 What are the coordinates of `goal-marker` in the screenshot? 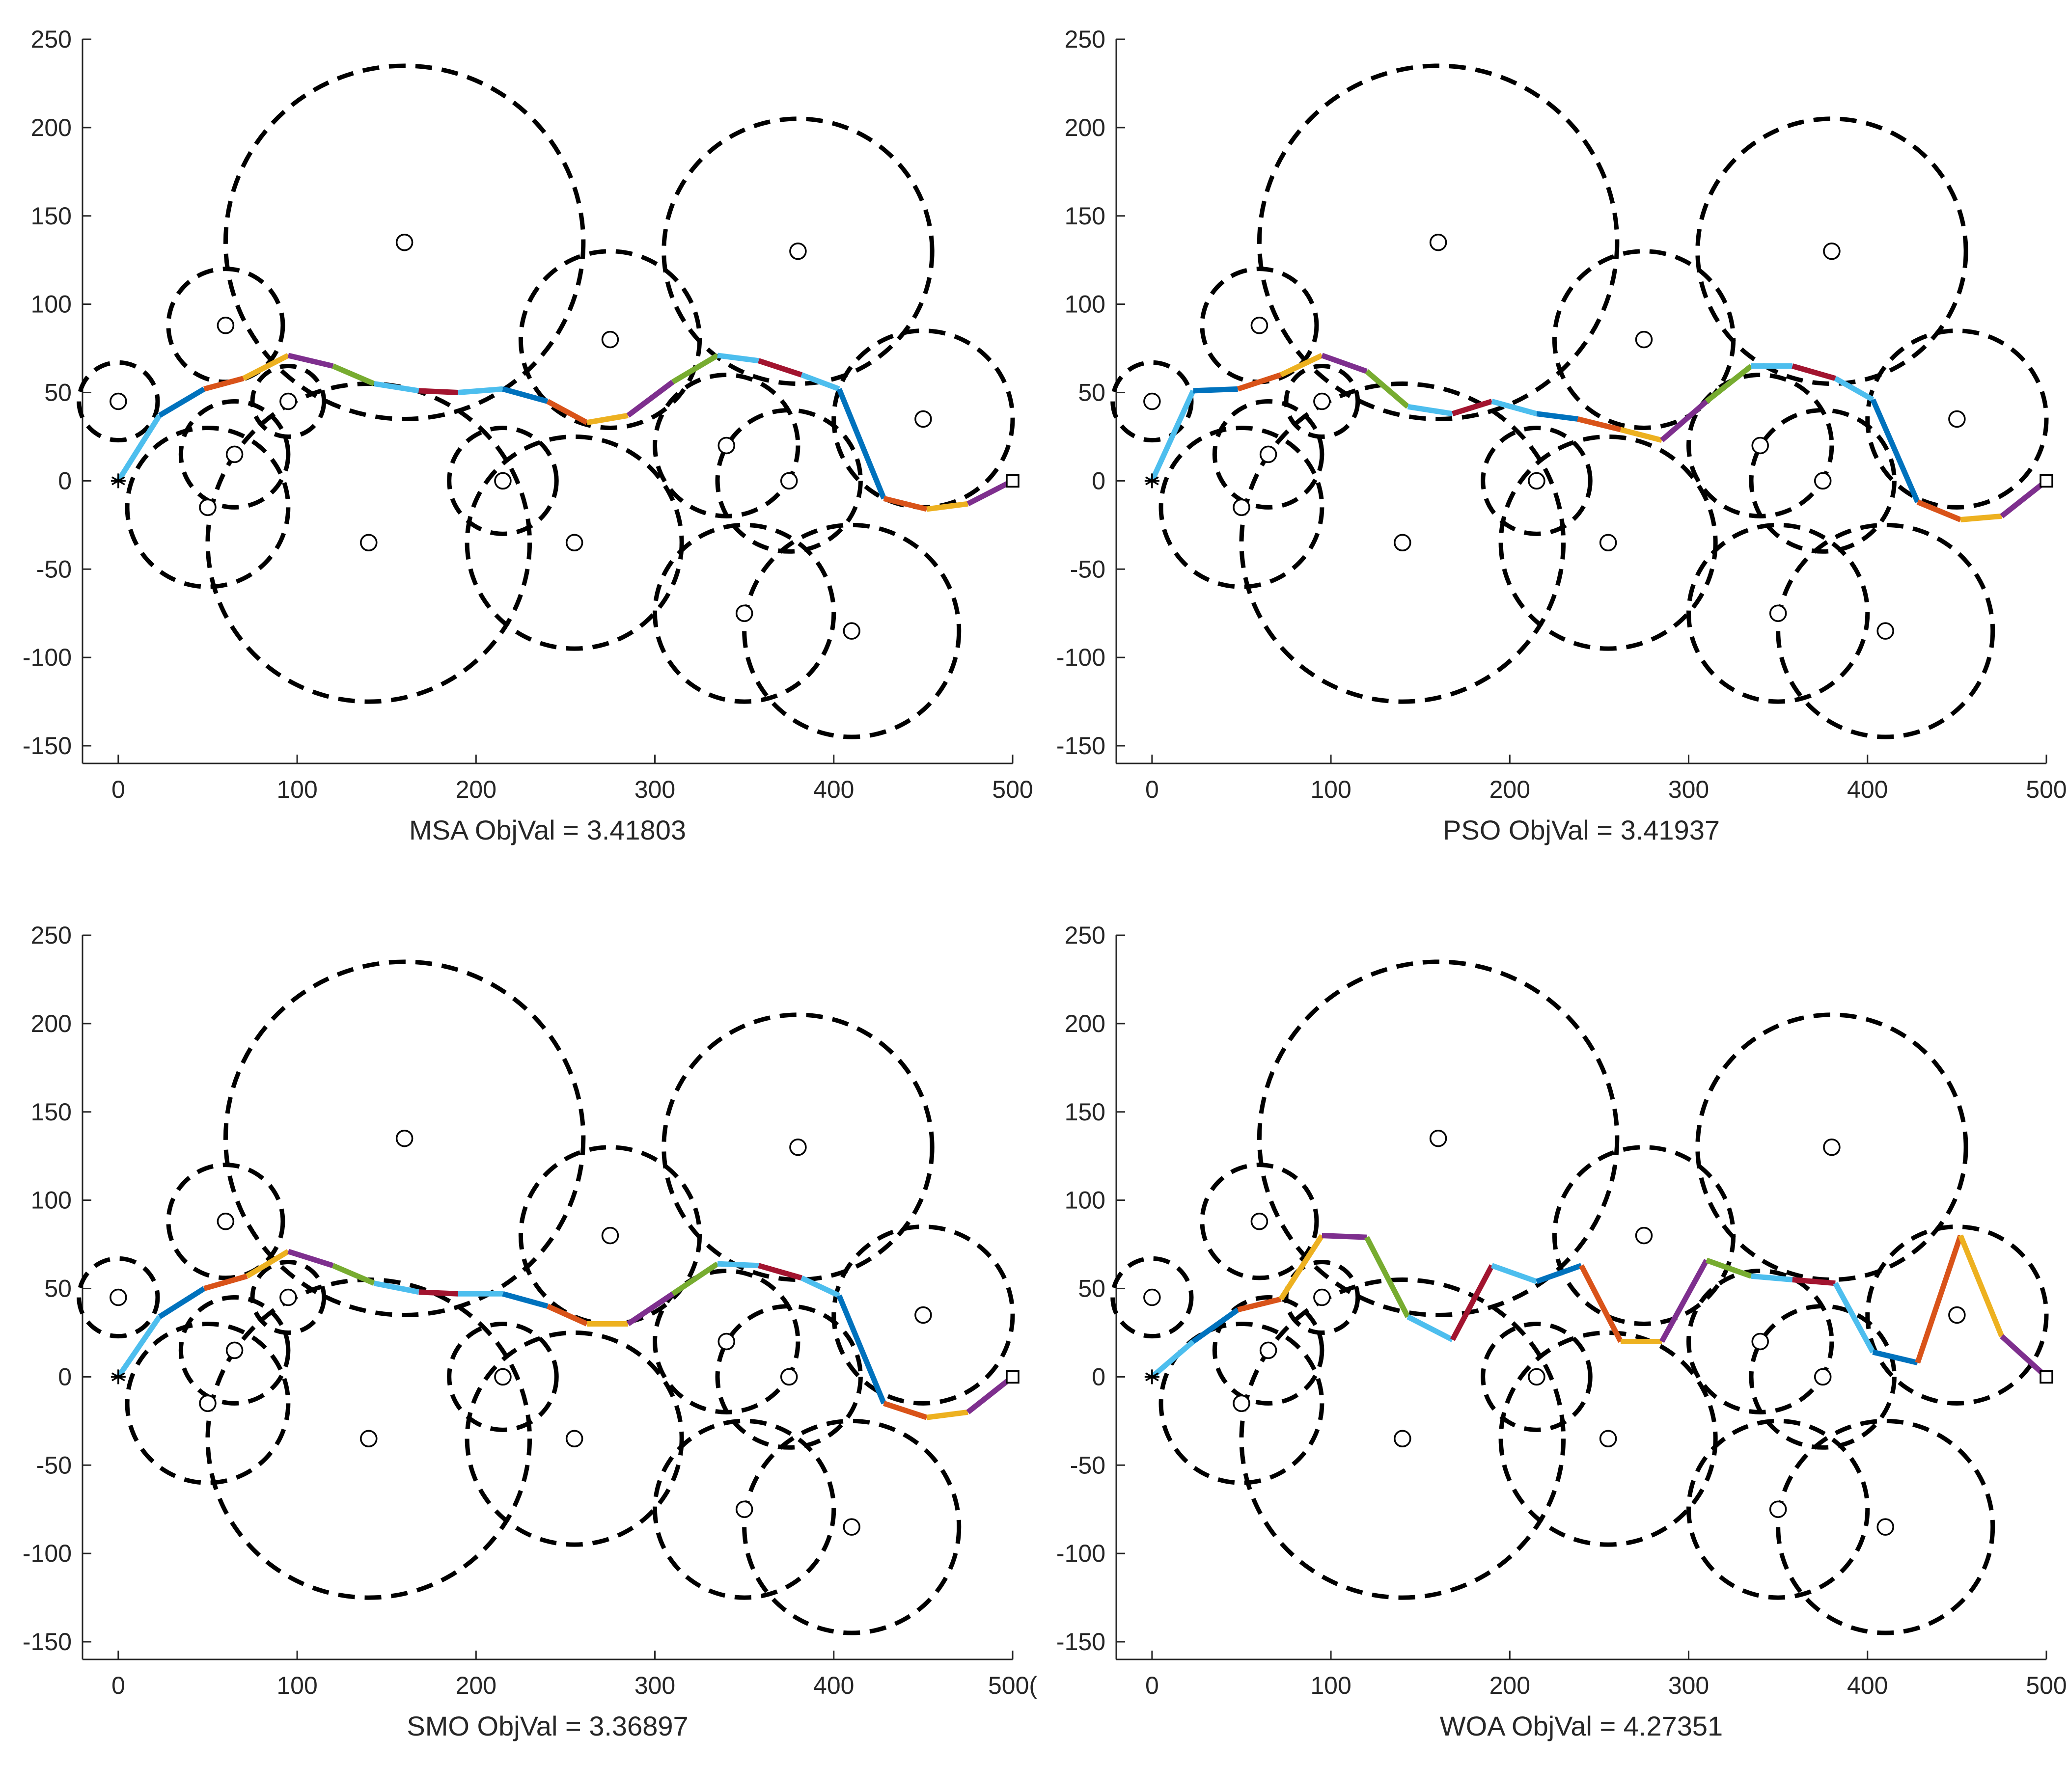 It's located at (1013, 481).